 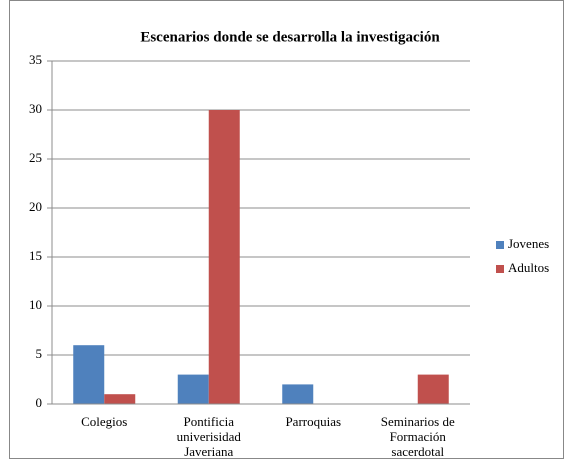 I want to click on y-tick-label: 15, so click(x=35, y=255).